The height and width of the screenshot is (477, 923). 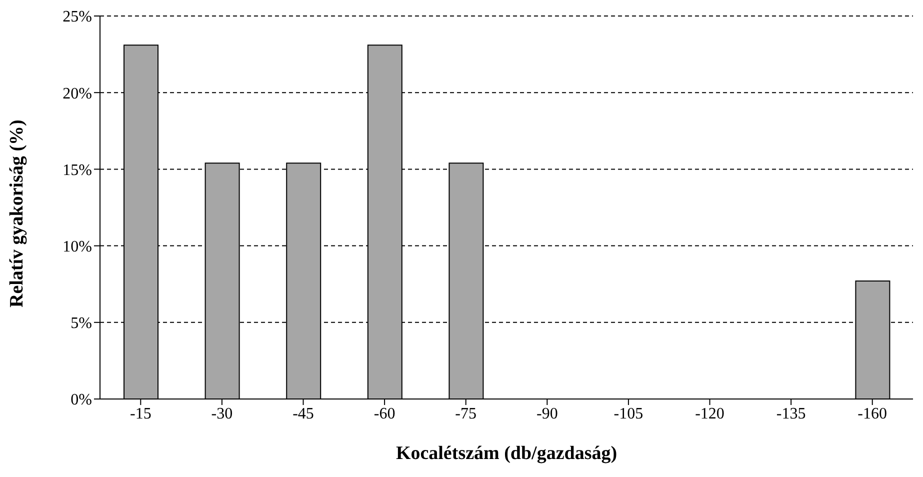 I want to click on y-tick-label: 0%, so click(x=81, y=400).